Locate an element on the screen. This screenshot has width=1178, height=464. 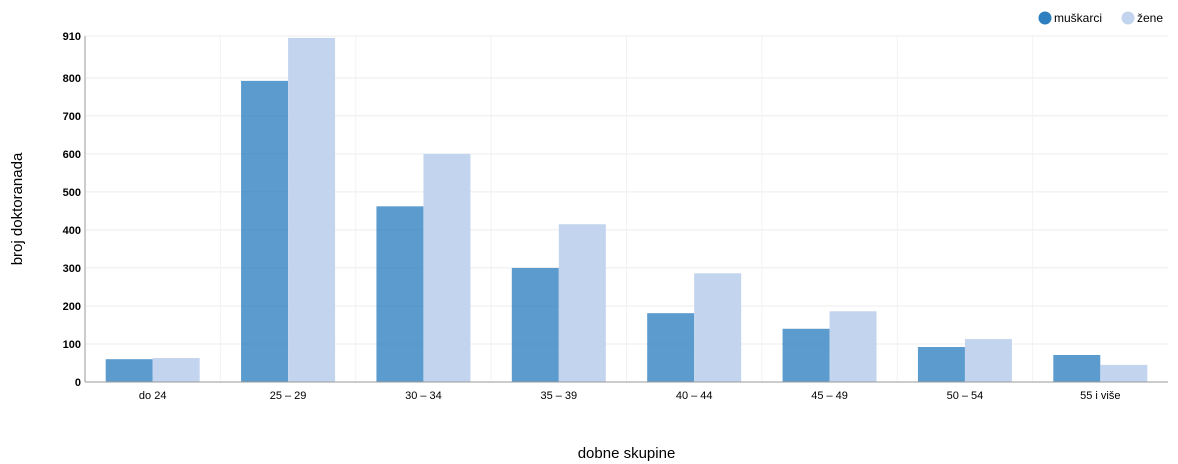
y-tick-label-2: 200 is located at coordinates (72, 307).